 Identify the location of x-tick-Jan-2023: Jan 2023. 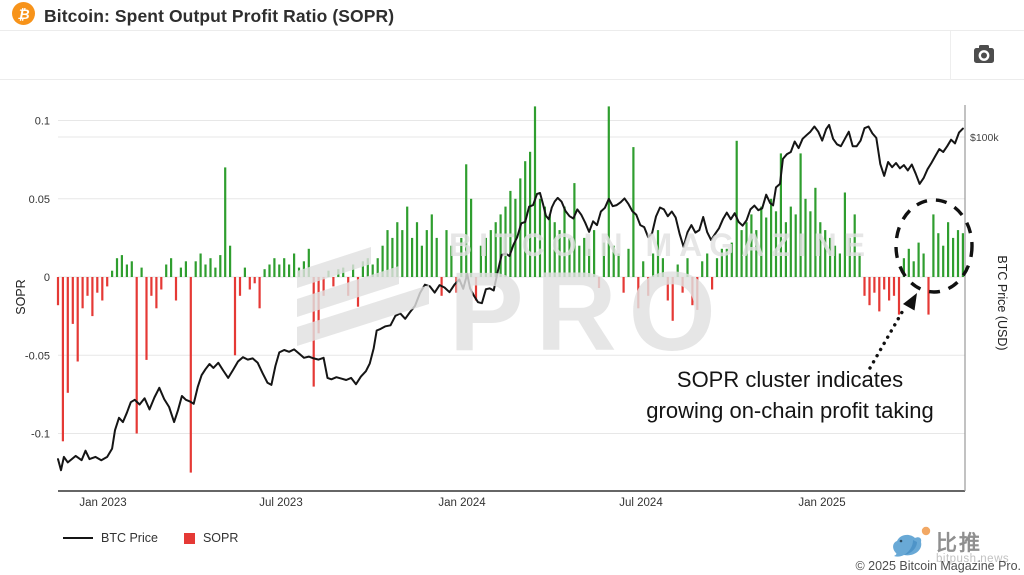
(102, 503).